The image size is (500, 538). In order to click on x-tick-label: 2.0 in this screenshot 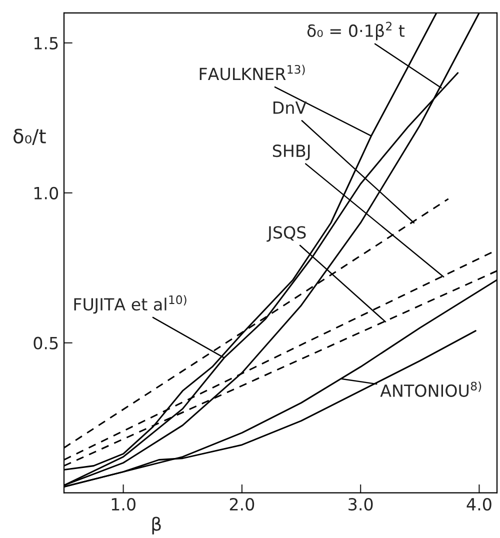, I will do `click(242, 504)`.